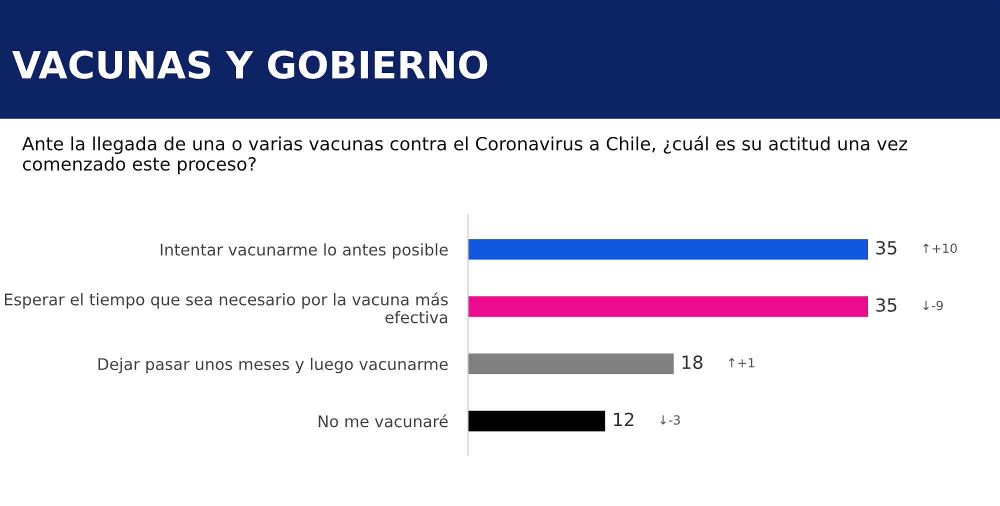  What do you see at coordinates (465, 155) in the screenshot?
I see `chart-subtitle: Ante la llegada de una o varias vacunas contra el Coronavirus a Chile, ¿cuál es su actitud una vez comenzado este proceso?` at bounding box center [465, 155].